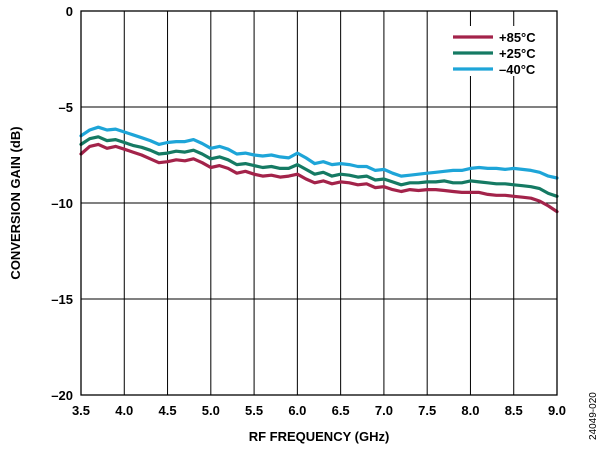  I want to click on legend-label-25c: +25°C, so click(517, 53).